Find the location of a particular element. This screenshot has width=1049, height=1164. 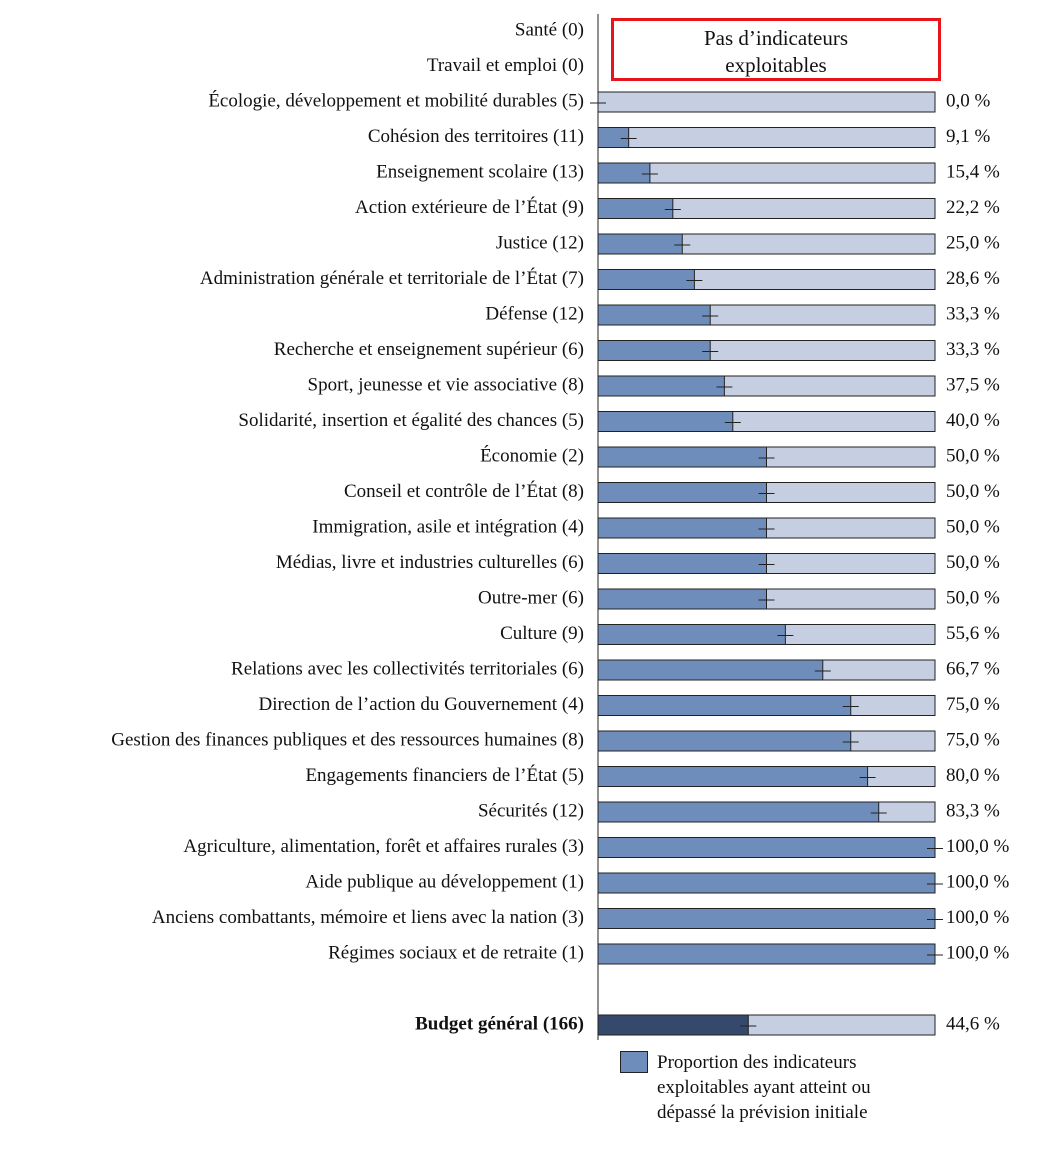

y-tick-label: Cohésion des territoires (11) is located at coordinates (476, 136).